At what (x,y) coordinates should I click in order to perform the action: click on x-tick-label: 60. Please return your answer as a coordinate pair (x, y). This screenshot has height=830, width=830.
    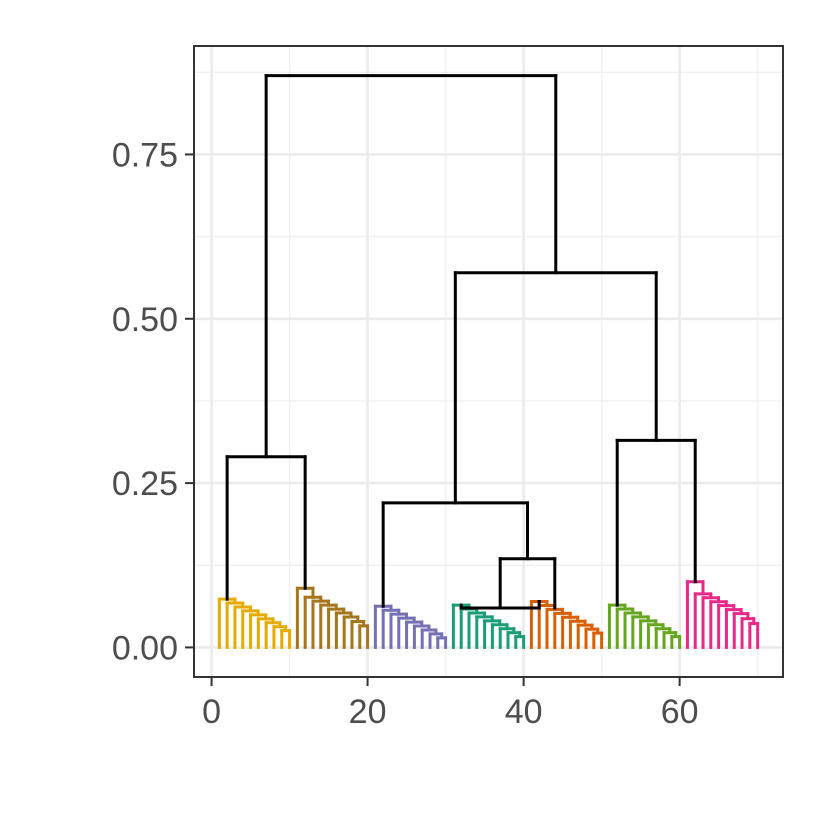
    Looking at the image, I should click on (680, 712).